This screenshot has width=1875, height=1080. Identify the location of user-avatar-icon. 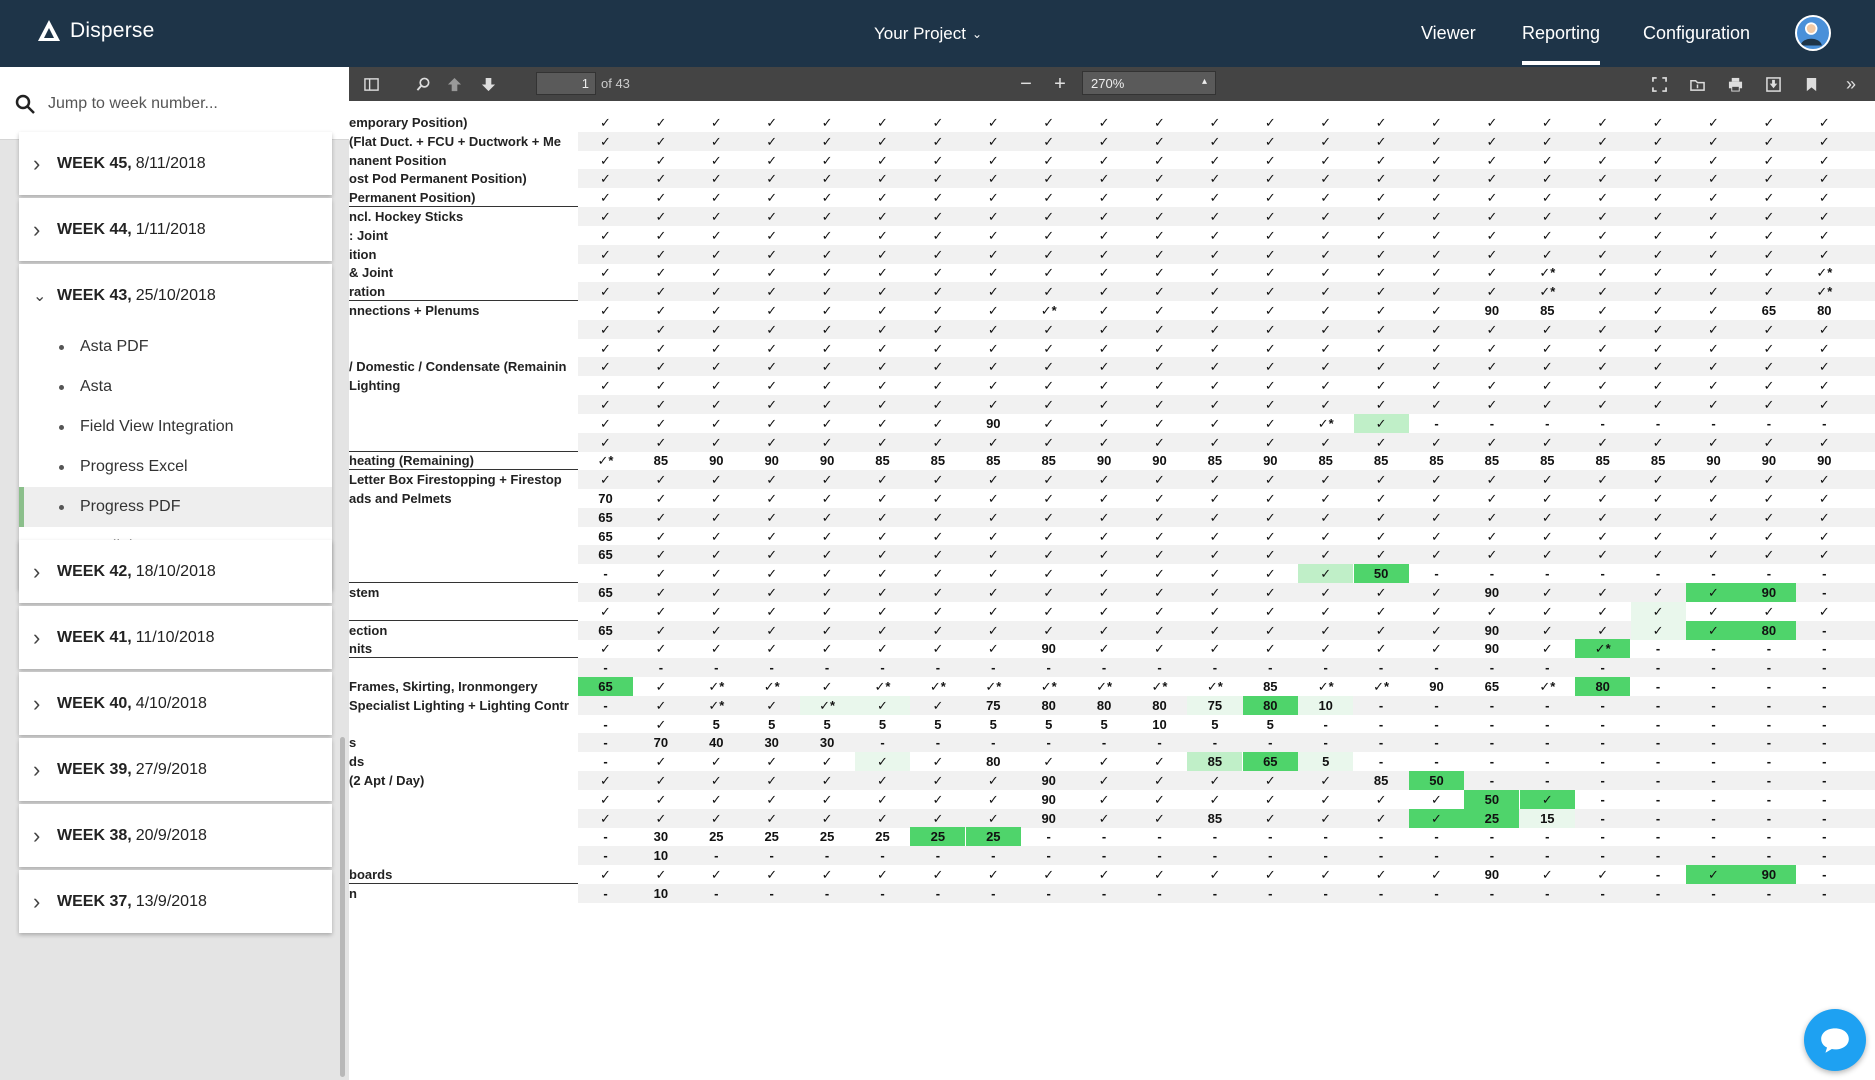
(1811, 34).